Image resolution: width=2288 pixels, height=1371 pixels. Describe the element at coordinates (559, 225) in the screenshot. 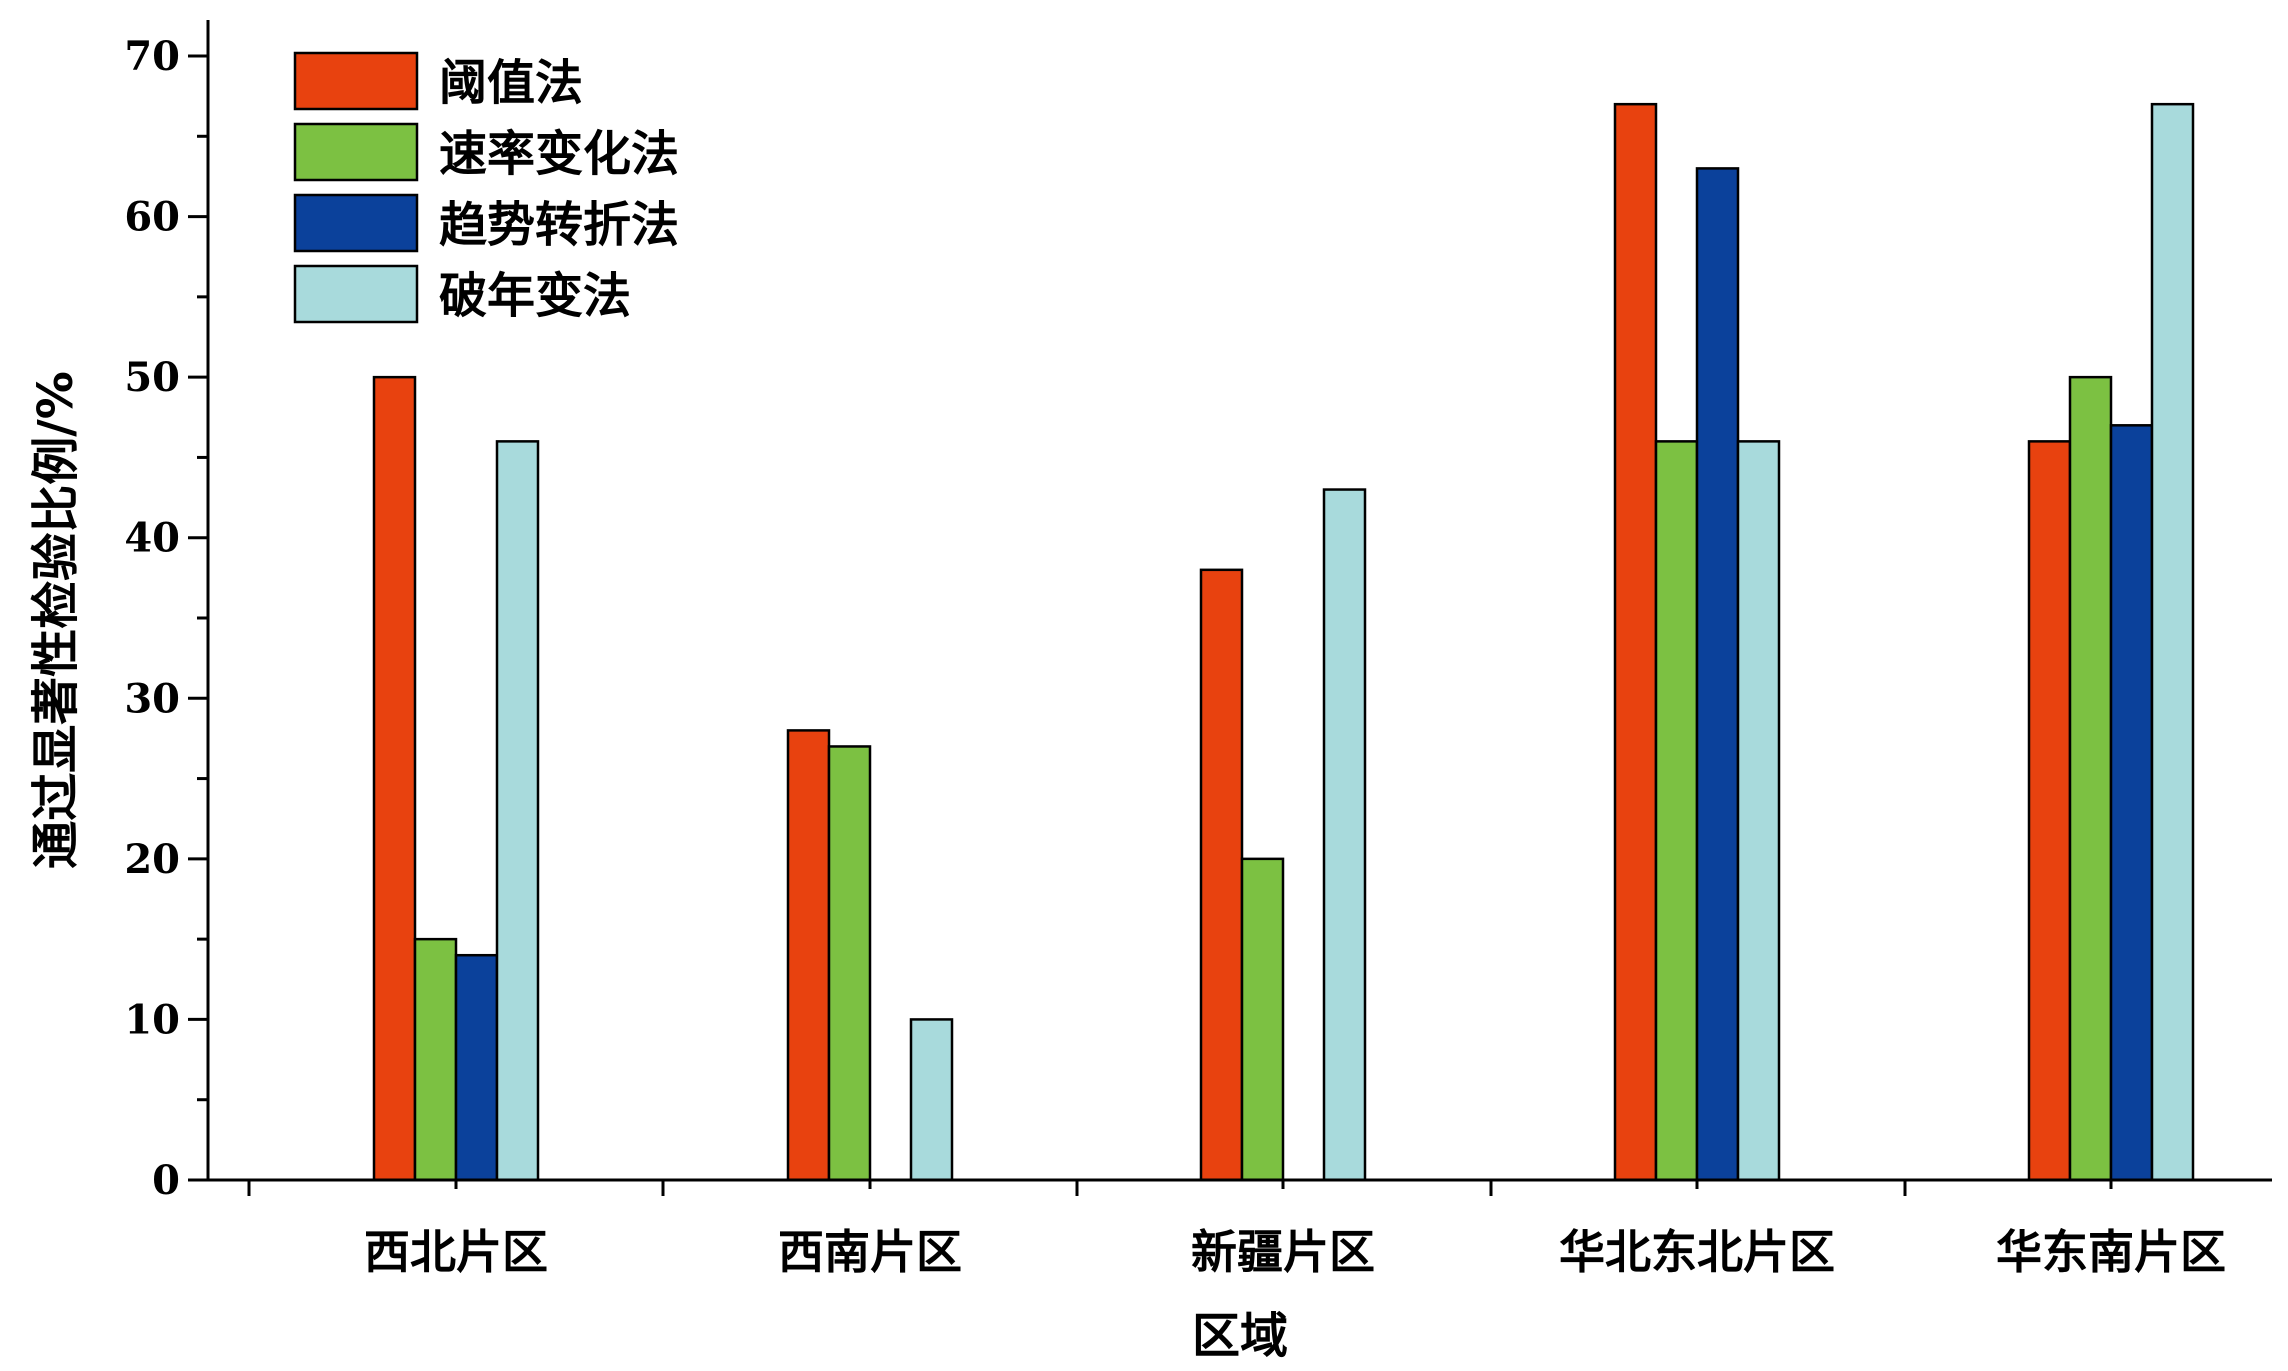

I see `legend-label: 趋势转折法` at that location.